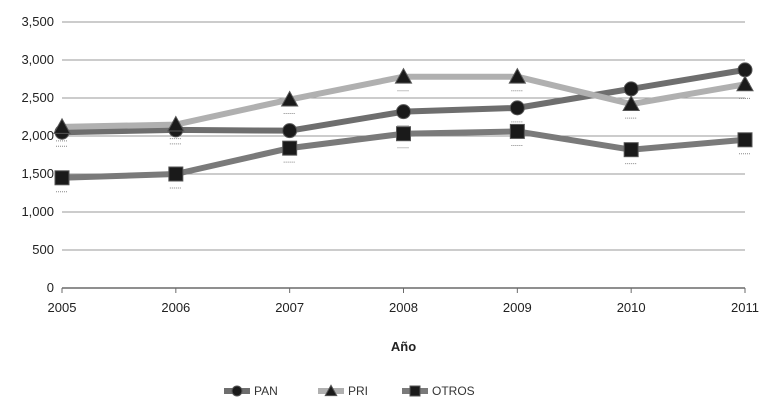  Describe the element at coordinates (43, 249) in the screenshot. I see `y-tick-label: 500` at that location.